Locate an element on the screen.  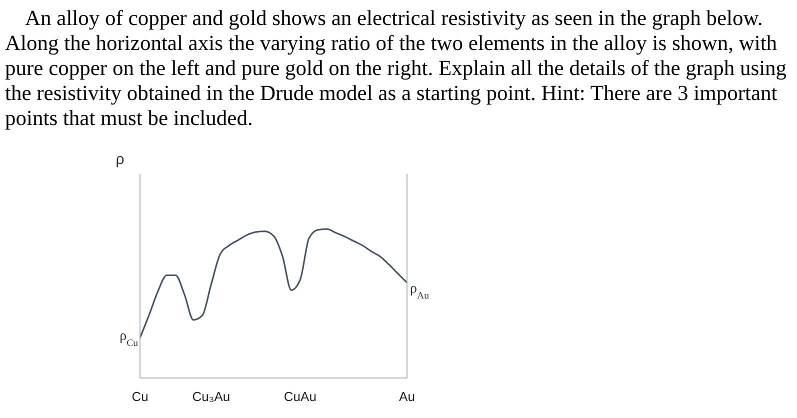
y-axis-title: ρ is located at coordinates (120, 159).